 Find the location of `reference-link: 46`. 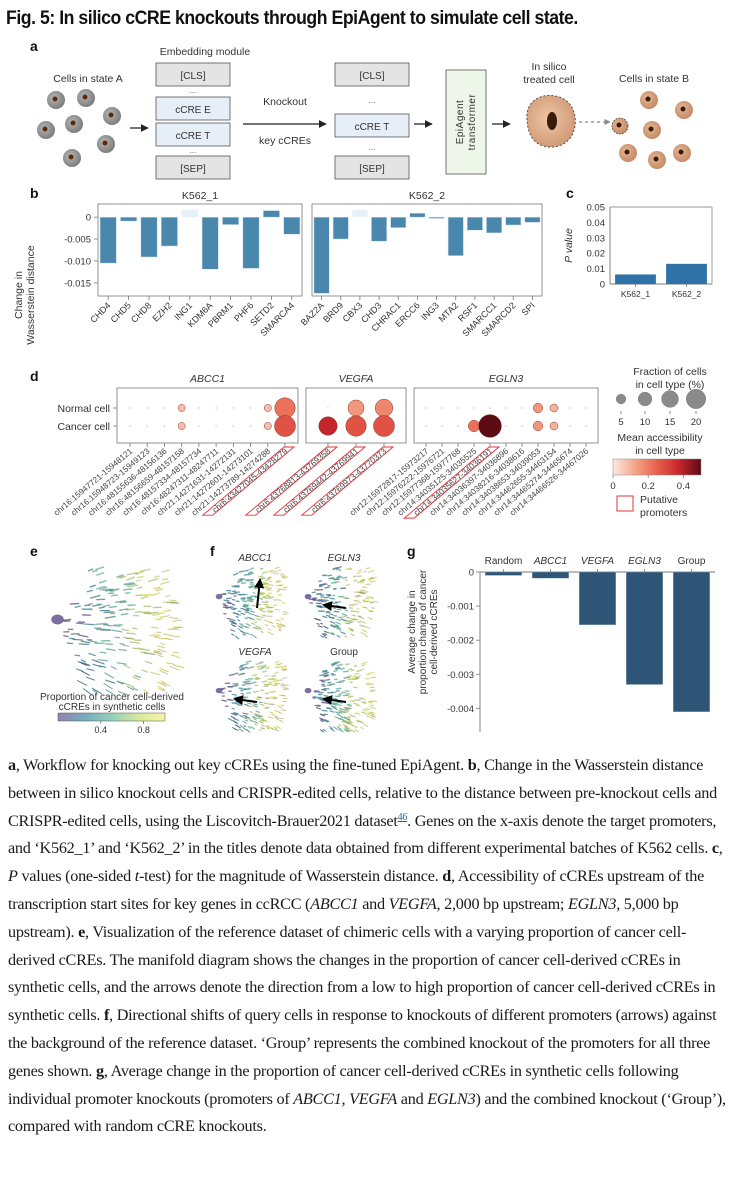

reference-link: 46 is located at coordinates (402, 817).